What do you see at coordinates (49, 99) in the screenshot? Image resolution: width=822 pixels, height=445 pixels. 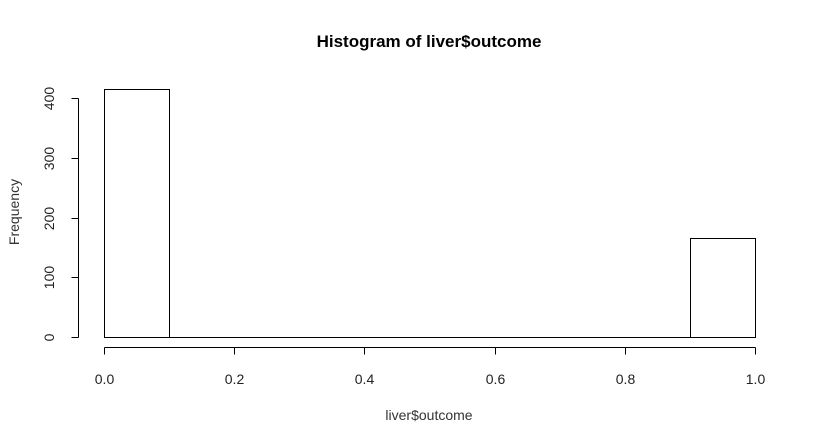 I see `y-tick-label: 400` at bounding box center [49, 99].